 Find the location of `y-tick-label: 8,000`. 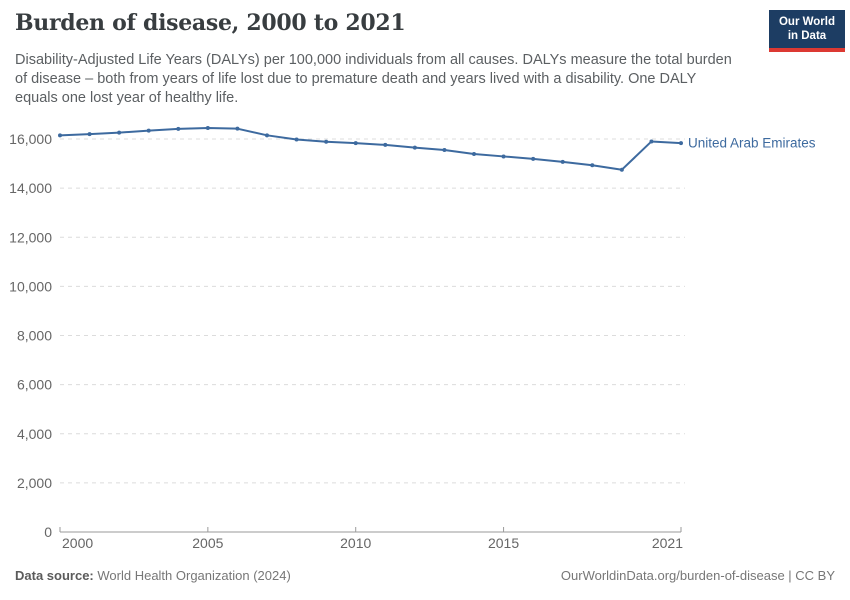

y-tick-label: 8,000 is located at coordinates (34, 336).